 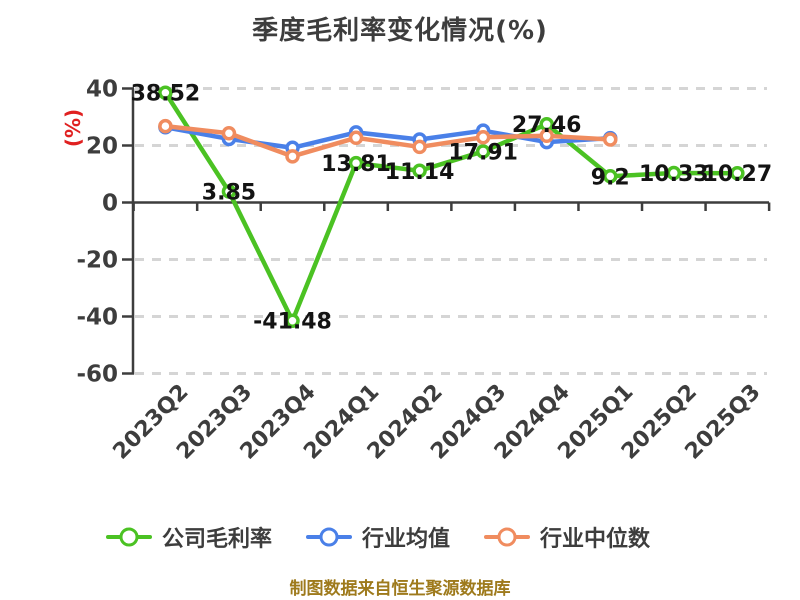 I want to click on y-tick-label: -60, so click(x=97, y=375).